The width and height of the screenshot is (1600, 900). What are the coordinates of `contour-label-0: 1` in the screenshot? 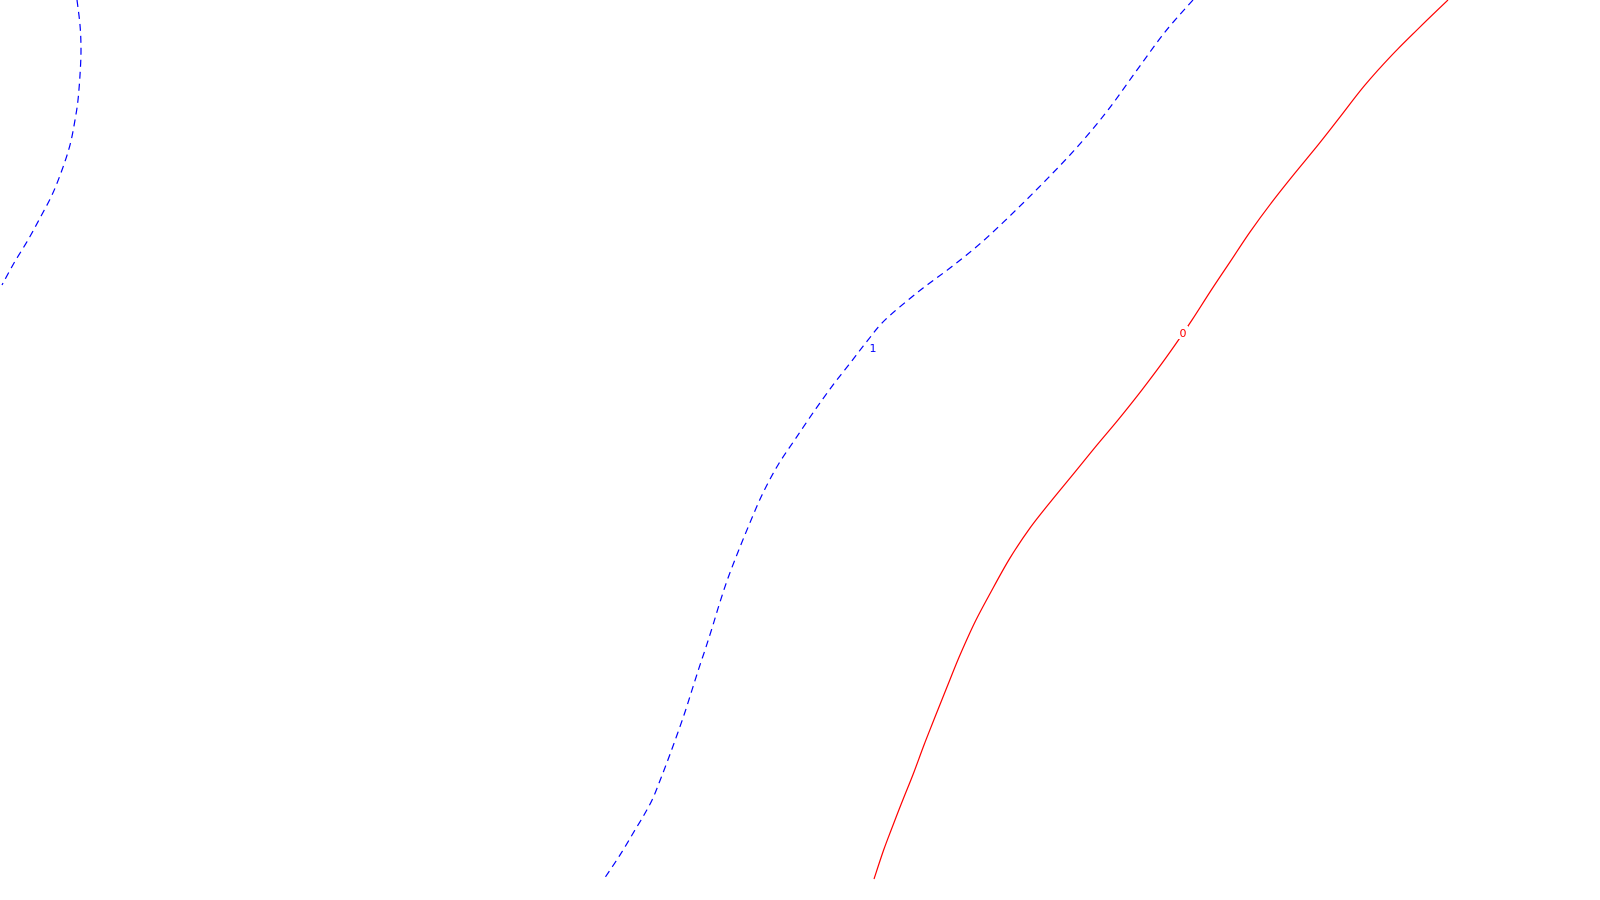 It's located at (873, 348).